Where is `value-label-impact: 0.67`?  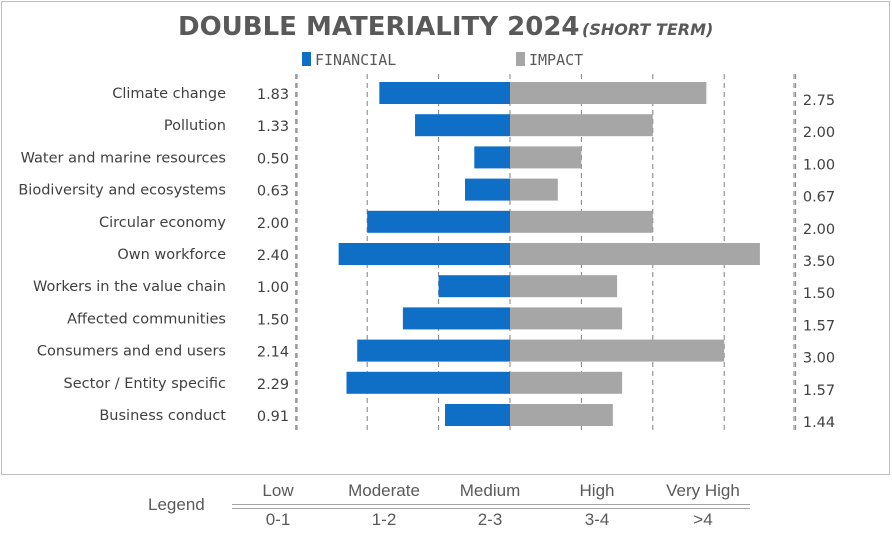 value-label-impact: 0.67 is located at coordinates (819, 198).